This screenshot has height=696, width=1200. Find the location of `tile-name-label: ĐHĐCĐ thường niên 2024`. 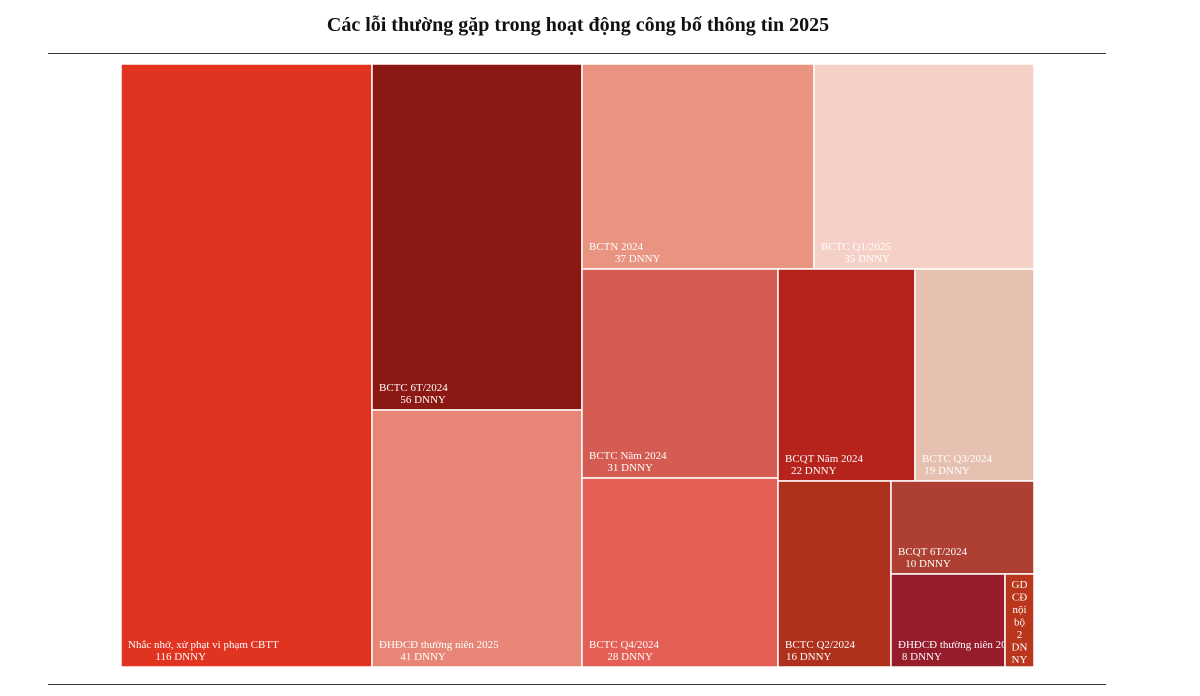

tile-name-label: ĐHĐCĐ thường niên 2024 is located at coordinates (958, 645).